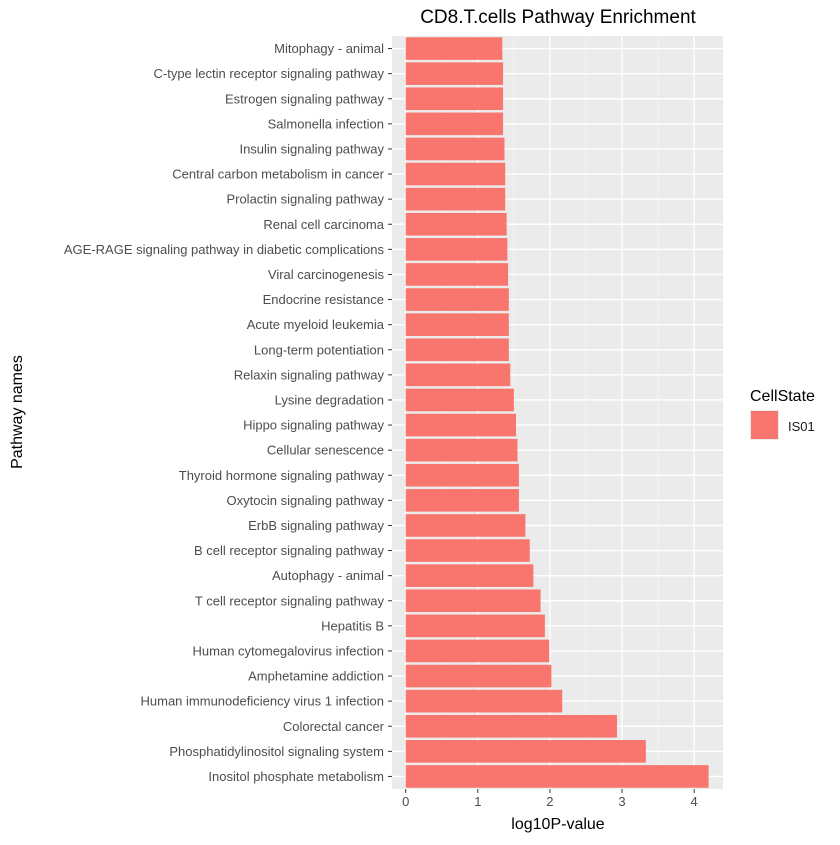  I want to click on y-tick-label: Human immunodeficiency virus 1 infection, so click(263, 701).